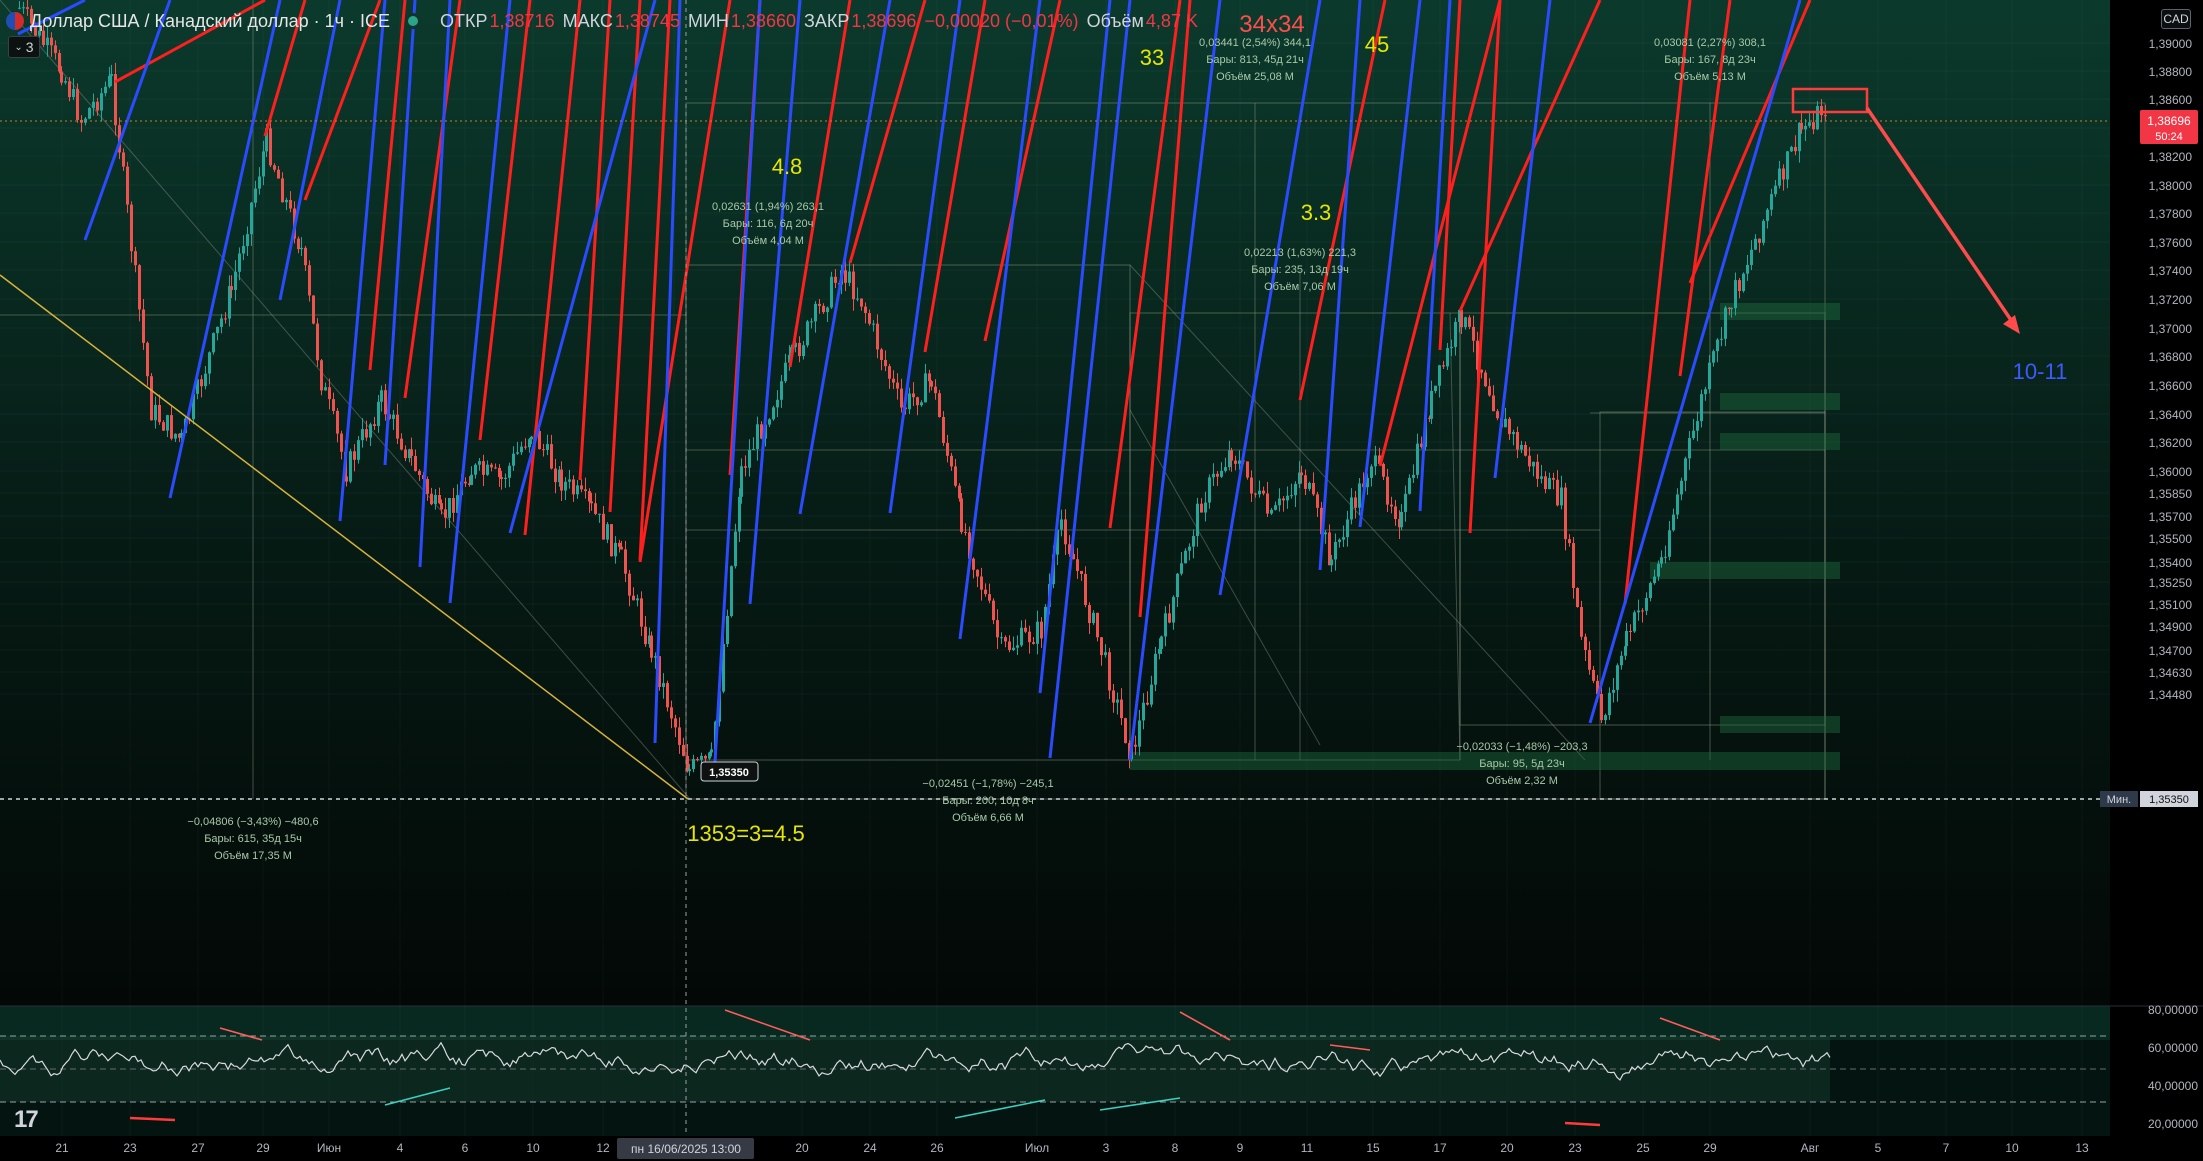  I want to click on measurement-2-l3: Объём 4,04 M, so click(768, 241).